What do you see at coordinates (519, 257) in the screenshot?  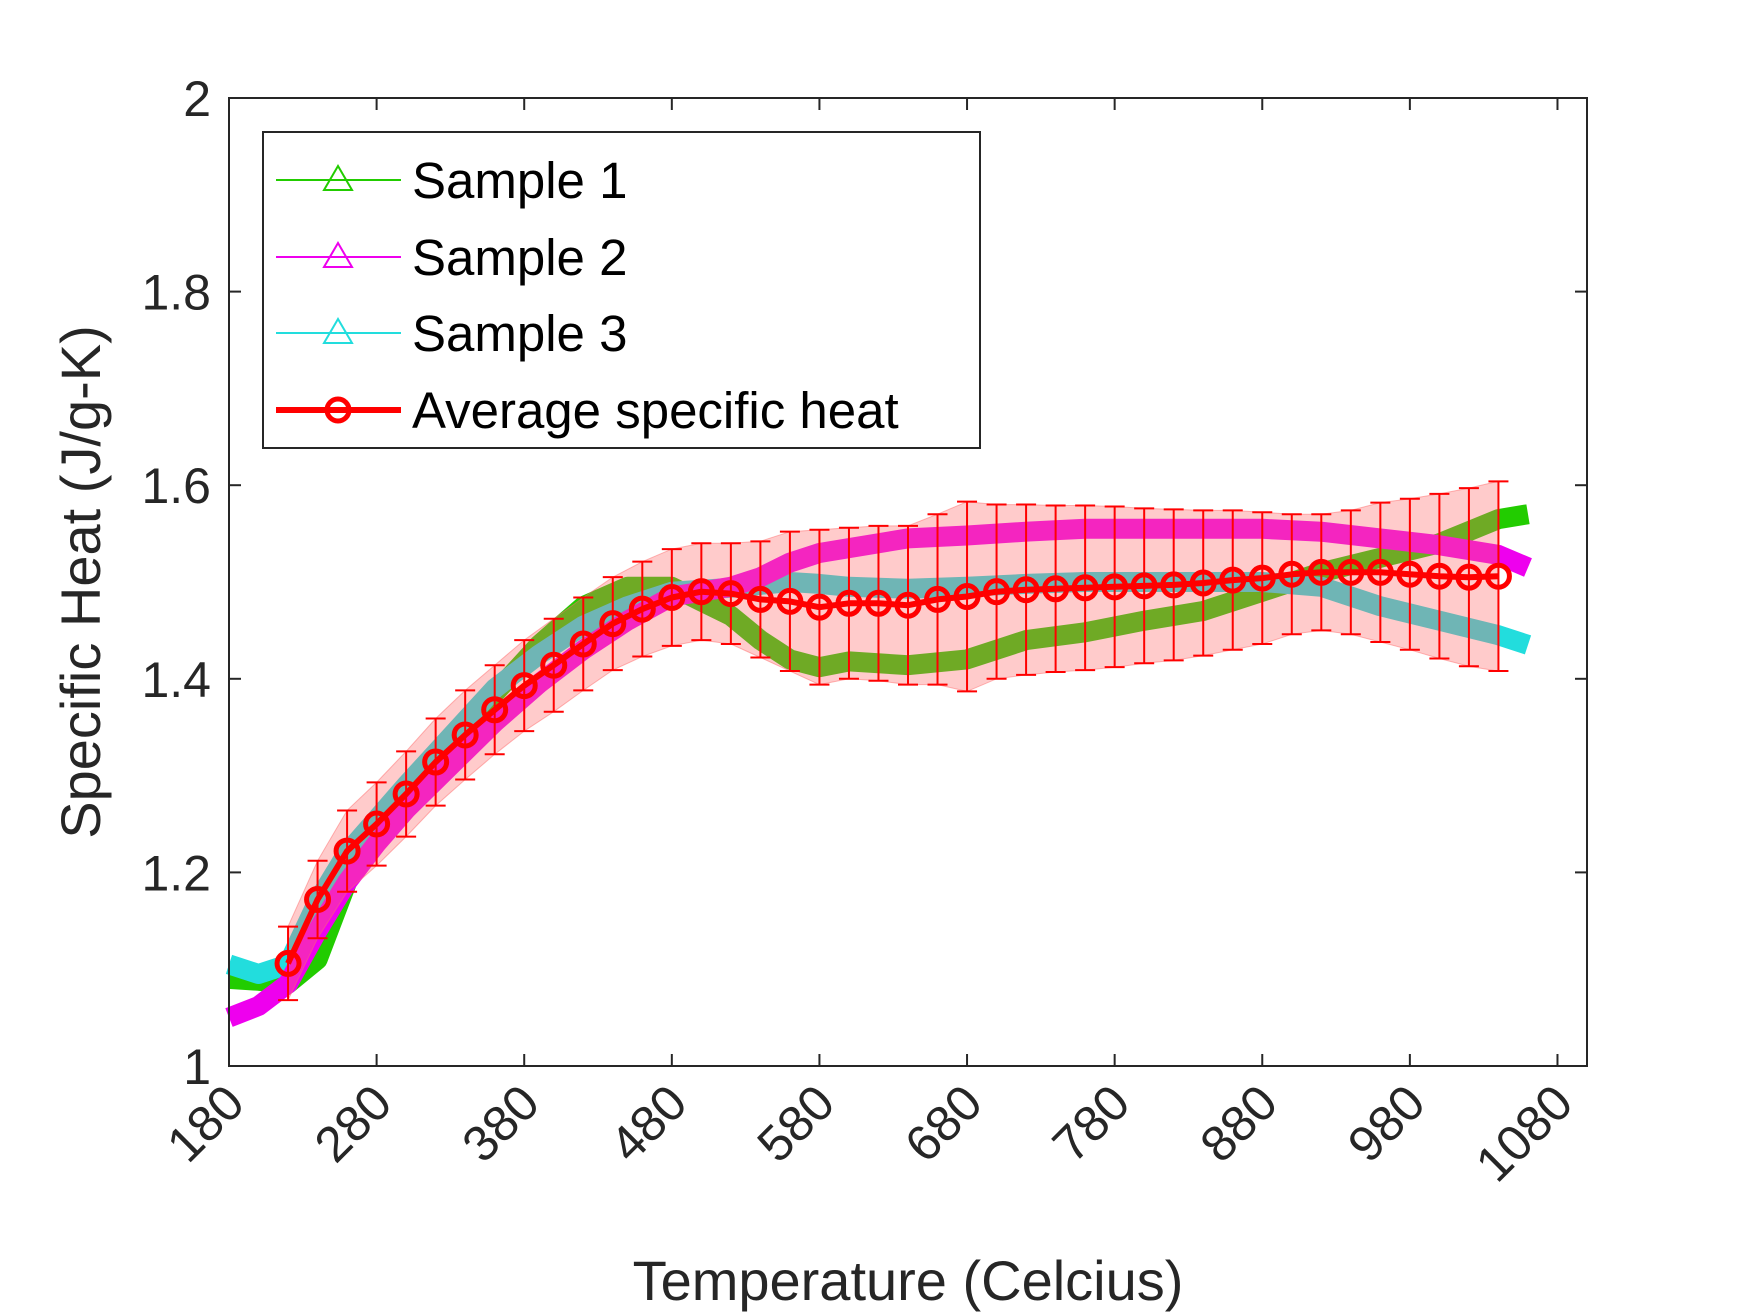 I see `legend-label: Sample 2` at bounding box center [519, 257].